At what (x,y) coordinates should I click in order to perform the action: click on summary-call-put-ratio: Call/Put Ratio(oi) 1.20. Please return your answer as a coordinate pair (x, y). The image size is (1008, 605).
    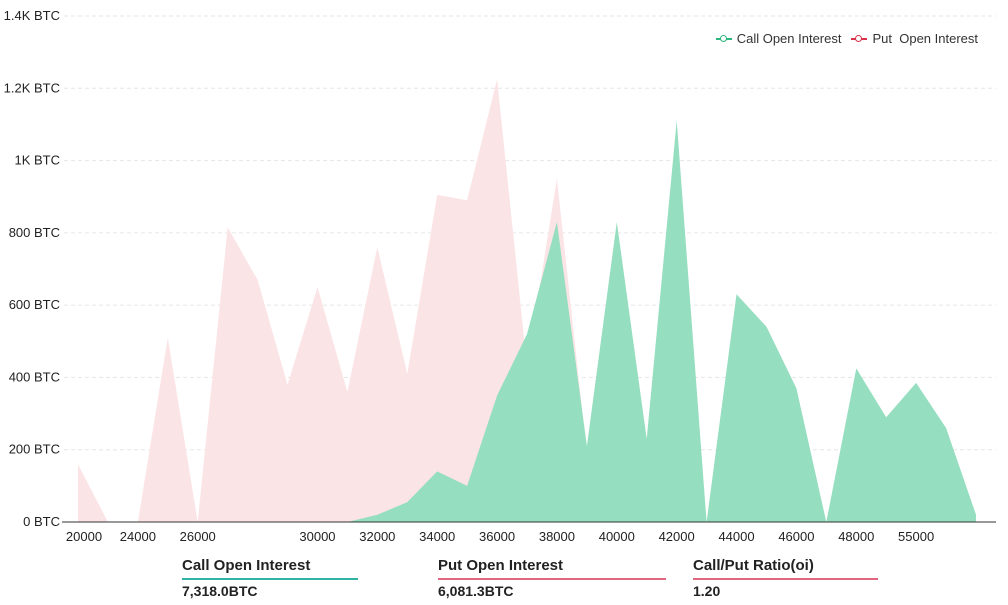
    Looking at the image, I should click on (785, 578).